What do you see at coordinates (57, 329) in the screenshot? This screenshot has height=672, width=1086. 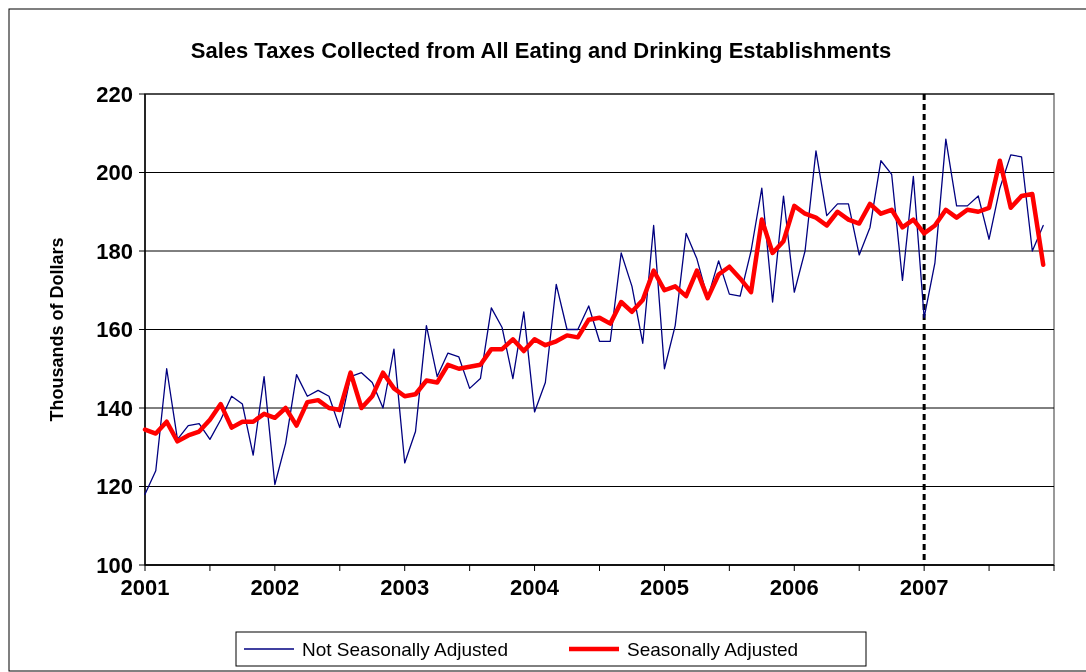 I see `y-axis-title: Thousands of Dollars` at bounding box center [57, 329].